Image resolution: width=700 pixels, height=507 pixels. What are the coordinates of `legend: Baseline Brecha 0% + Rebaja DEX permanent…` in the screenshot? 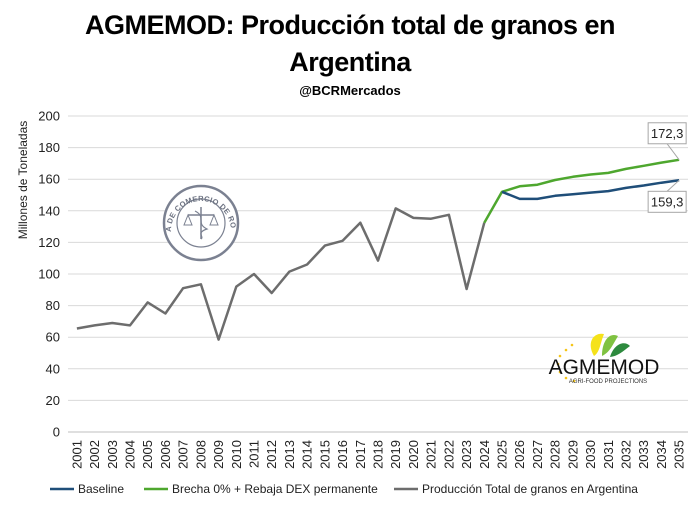 It's located at (344, 489).